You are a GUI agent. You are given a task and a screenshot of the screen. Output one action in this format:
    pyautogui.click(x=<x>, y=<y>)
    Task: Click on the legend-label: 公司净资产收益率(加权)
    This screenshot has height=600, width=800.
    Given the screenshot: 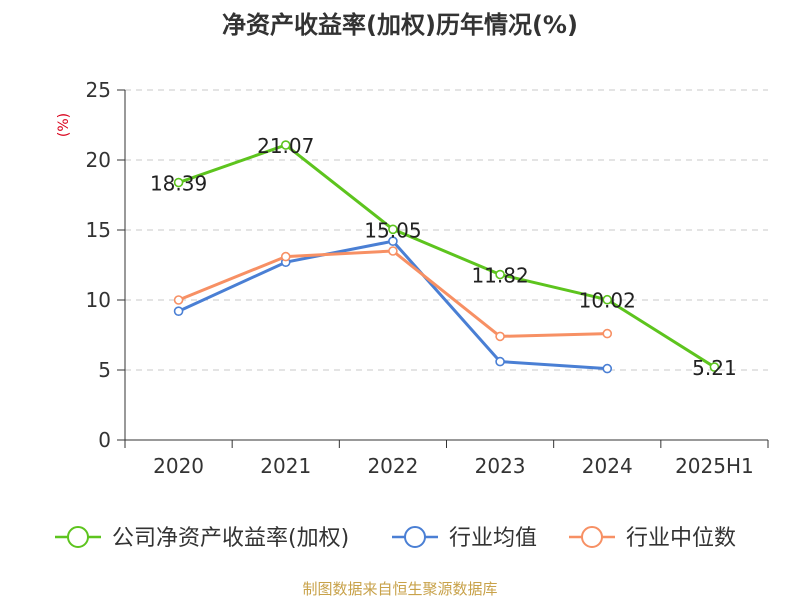 What is the action you would take?
    pyautogui.click(x=230, y=538)
    